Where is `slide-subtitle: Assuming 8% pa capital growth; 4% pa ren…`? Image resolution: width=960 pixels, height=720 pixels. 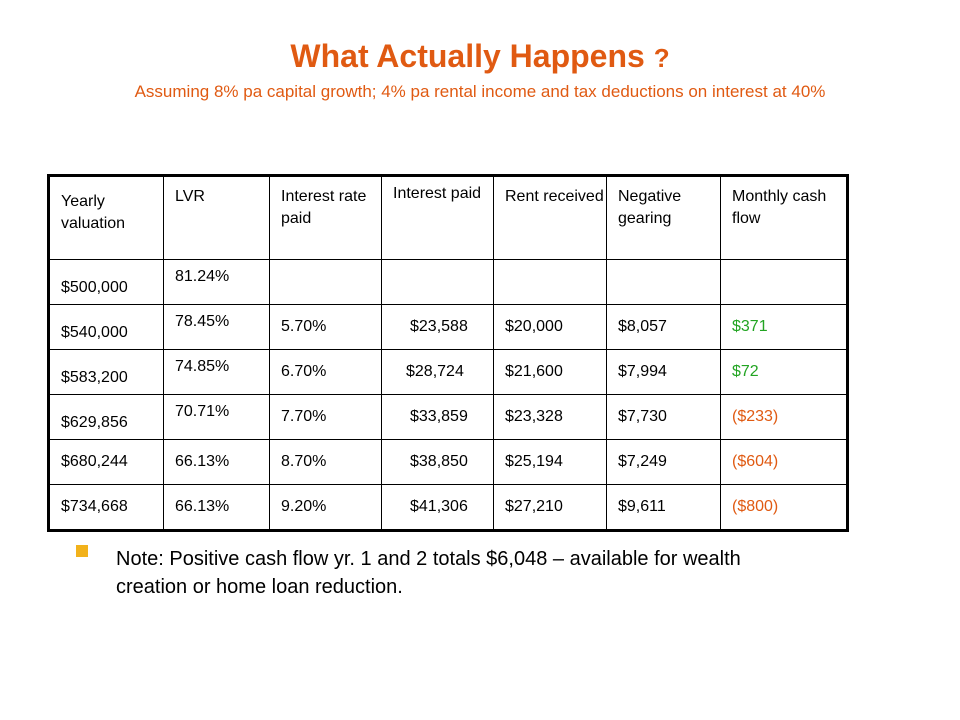 slide-subtitle: Assuming 8% pa capital growth; 4% pa ren… is located at coordinates (480, 91).